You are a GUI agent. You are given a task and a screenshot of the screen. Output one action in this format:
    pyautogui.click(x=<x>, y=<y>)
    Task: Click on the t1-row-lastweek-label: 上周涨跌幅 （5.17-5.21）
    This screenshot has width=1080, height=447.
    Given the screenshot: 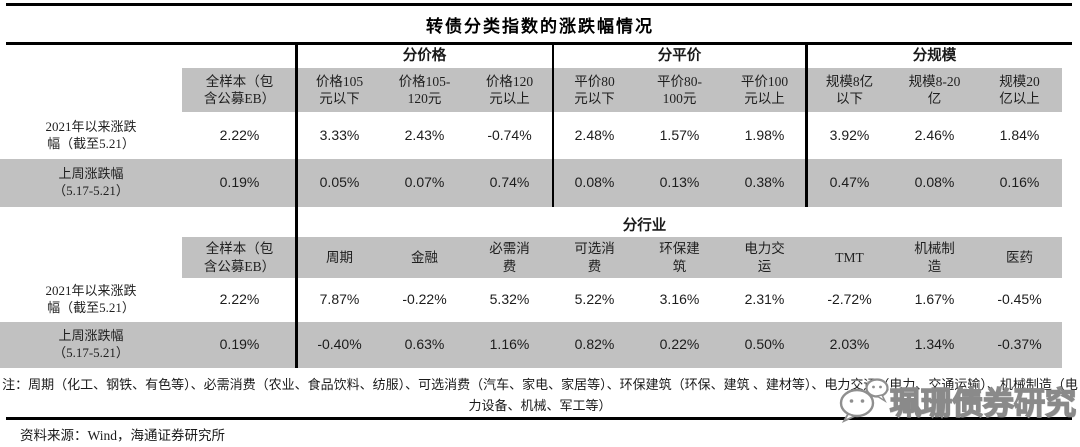 What is the action you would take?
    pyautogui.click(x=91, y=182)
    